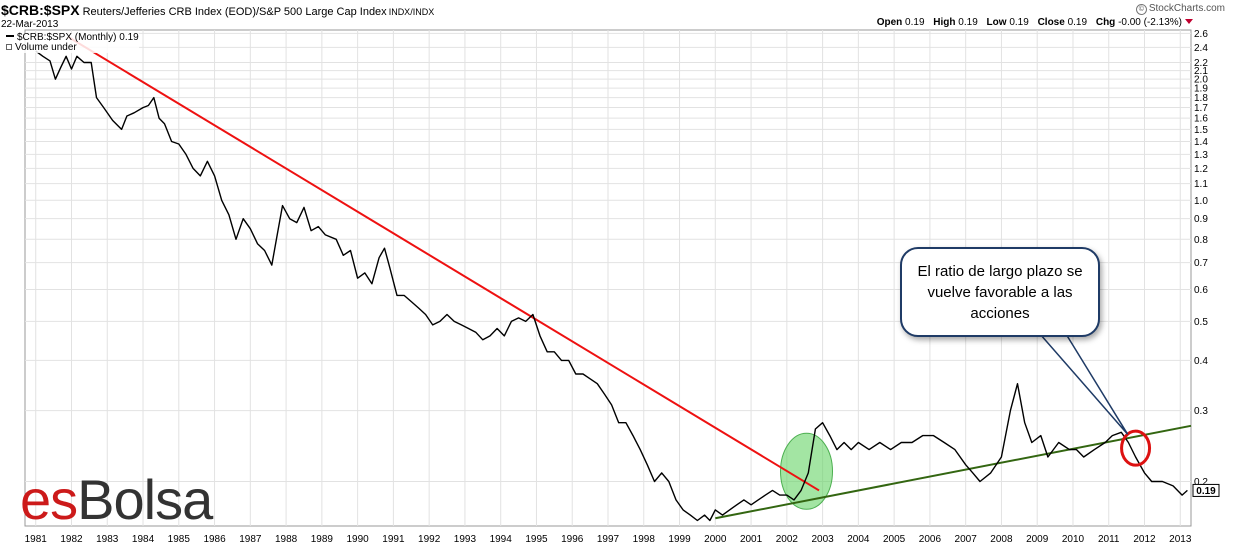  I want to click on x-tick-label: 1988, so click(286, 539).